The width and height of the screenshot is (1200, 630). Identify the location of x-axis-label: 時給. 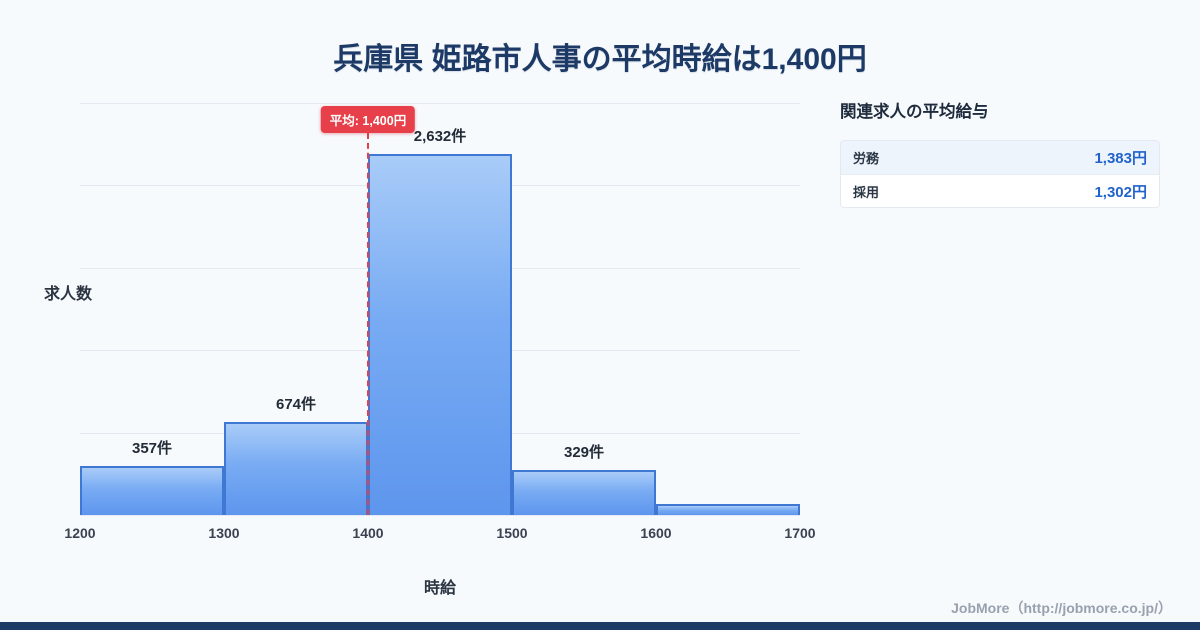
(440, 588).